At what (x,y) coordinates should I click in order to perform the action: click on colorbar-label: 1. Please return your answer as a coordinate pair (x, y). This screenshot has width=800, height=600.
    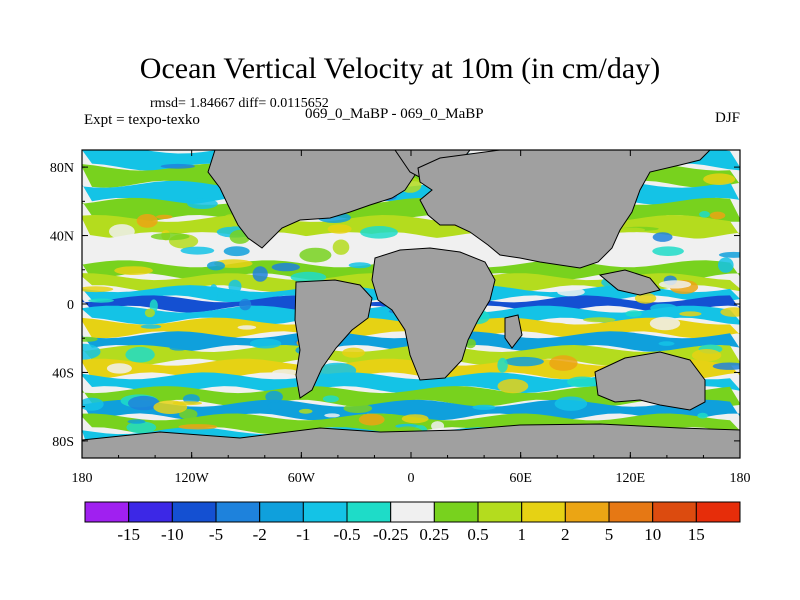
    Looking at the image, I should click on (521, 534).